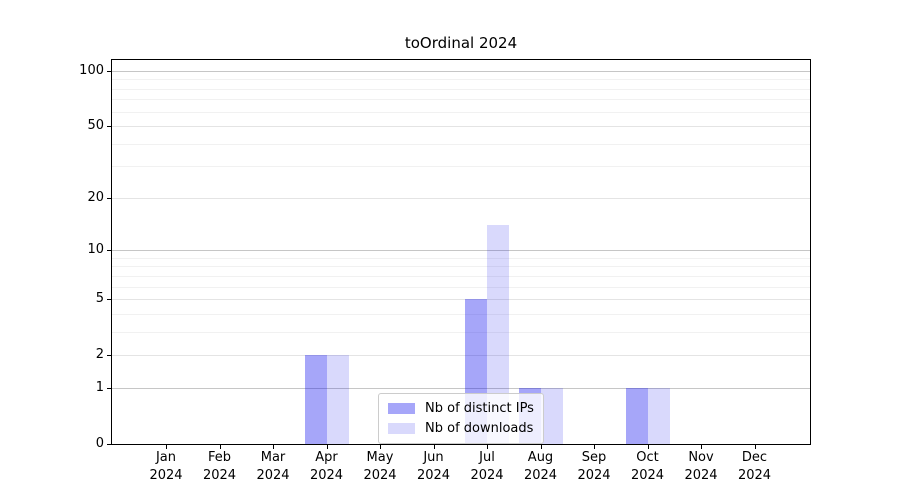  Describe the element at coordinates (540, 457) in the screenshot. I see `x-tick-month: Aug` at that location.